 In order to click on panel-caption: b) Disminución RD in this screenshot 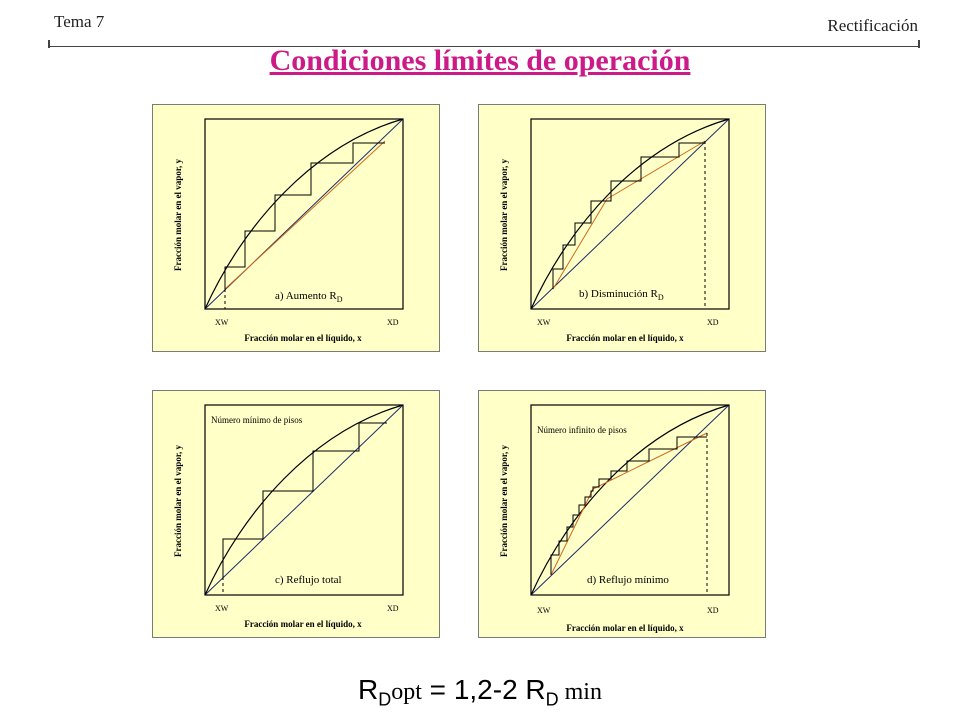, I will do `click(621, 295)`.